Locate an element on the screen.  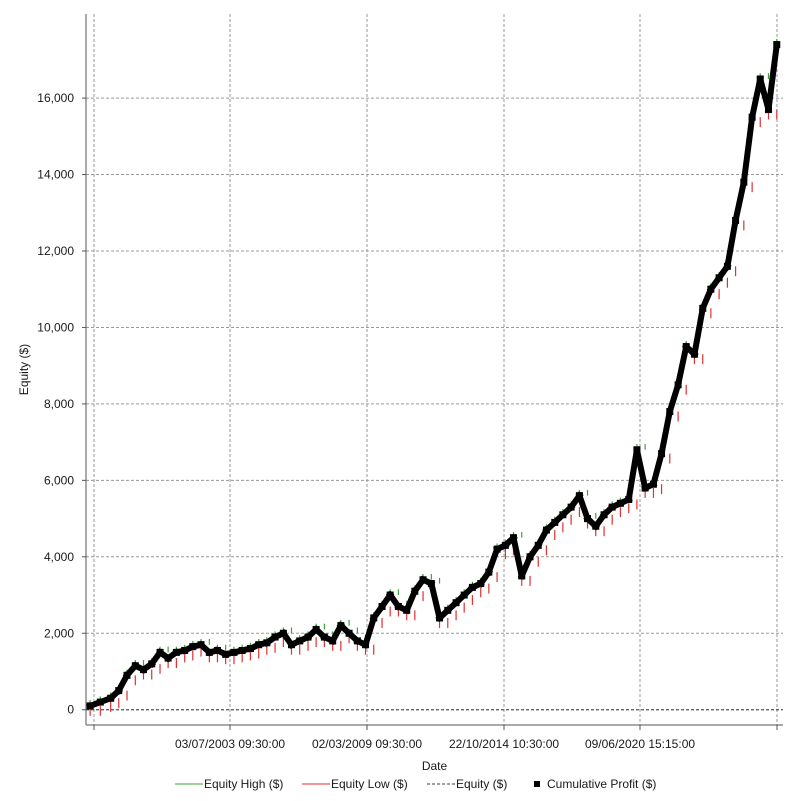
y-tick-label: 12,000 is located at coordinates (55, 251).